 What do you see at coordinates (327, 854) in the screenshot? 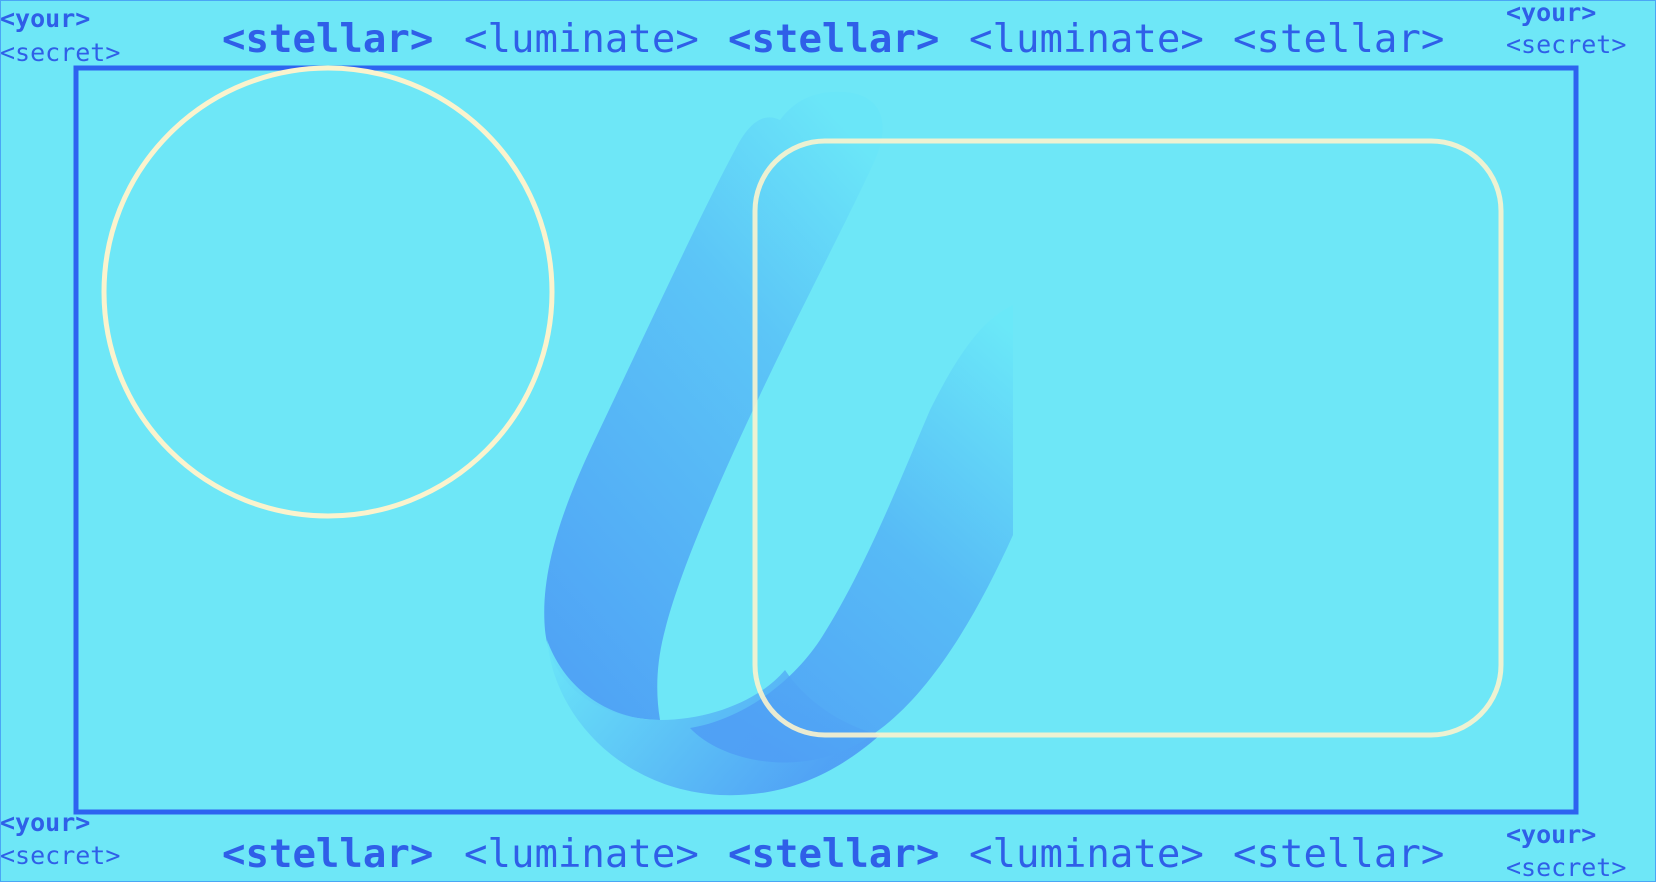
I see `banner-bottom-word-1: <stellar>` at bounding box center [327, 854].